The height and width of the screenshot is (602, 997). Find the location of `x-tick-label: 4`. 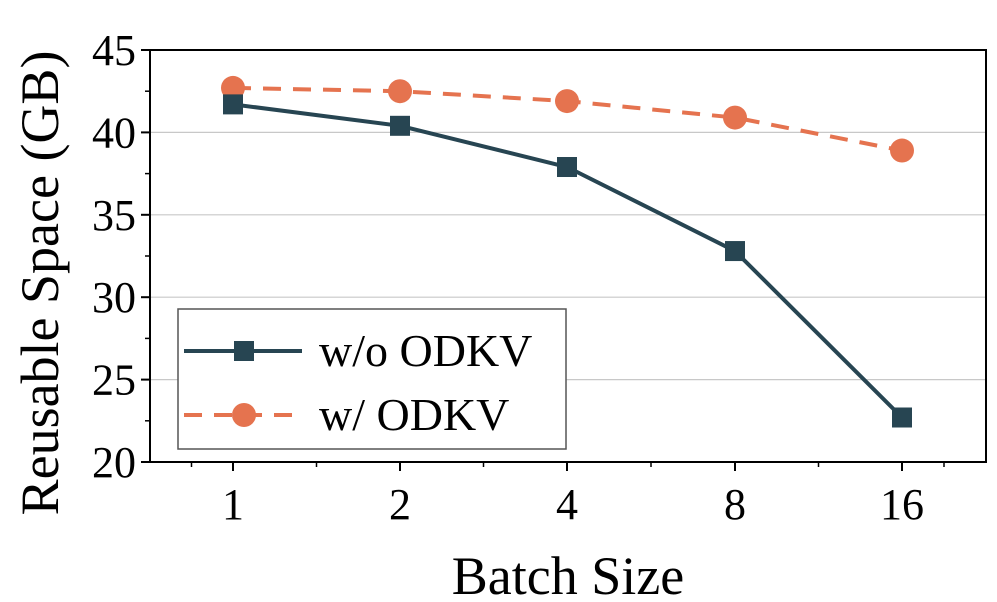

x-tick-label: 4 is located at coordinates (567, 504).